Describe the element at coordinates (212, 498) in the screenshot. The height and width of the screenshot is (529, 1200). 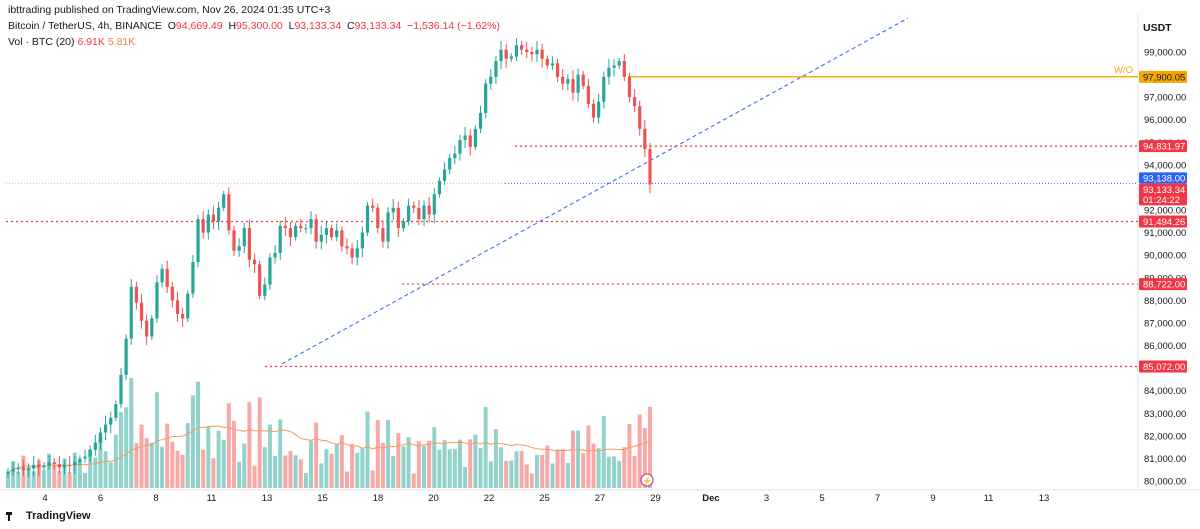
I see `x-tick-label: 11` at that location.